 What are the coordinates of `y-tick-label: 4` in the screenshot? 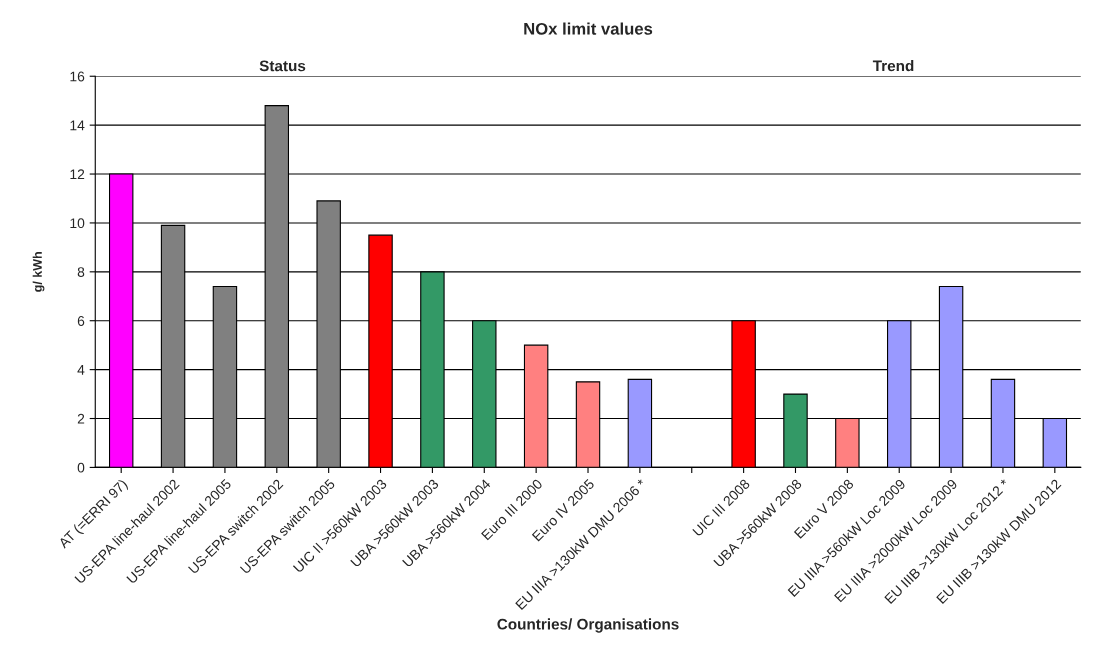 It's located at (81, 370).